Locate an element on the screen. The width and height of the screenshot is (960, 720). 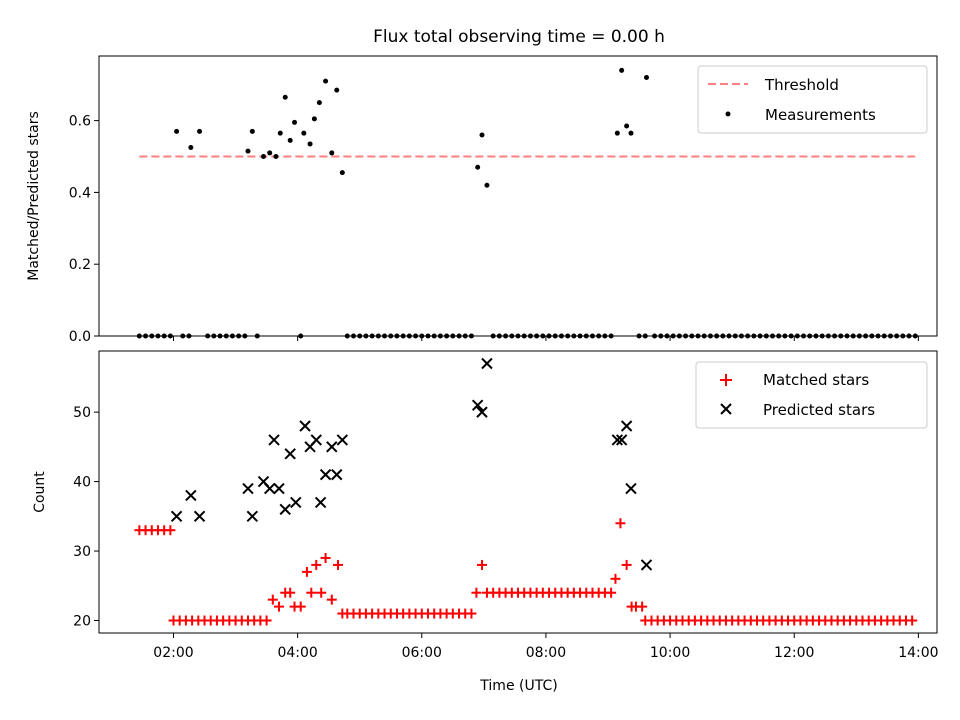
top-ytick-label: 0.0 is located at coordinates (80, 337).